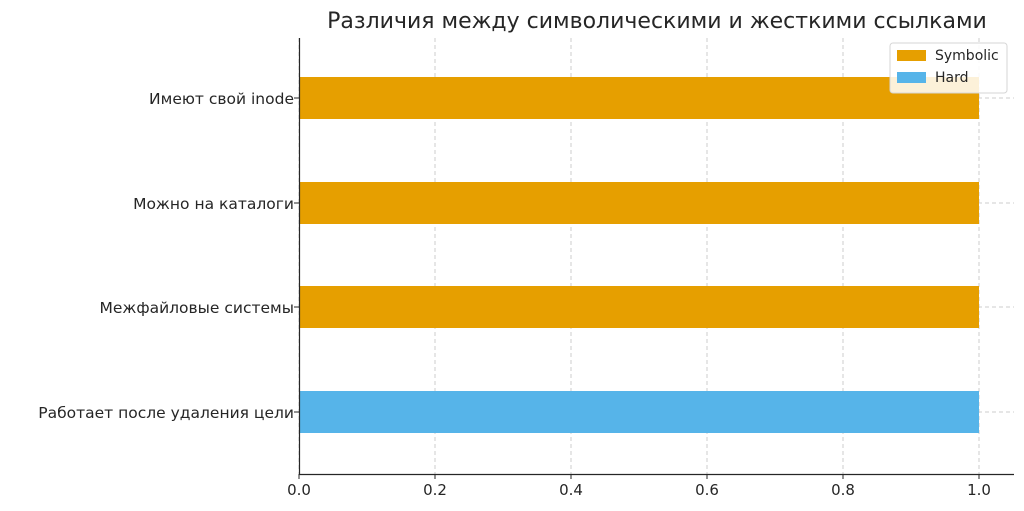 This screenshot has width=1024, height=511. What do you see at coordinates (213, 204) in the screenshot?
I see `y-tick-label: Можно на каталоги` at bounding box center [213, 204].